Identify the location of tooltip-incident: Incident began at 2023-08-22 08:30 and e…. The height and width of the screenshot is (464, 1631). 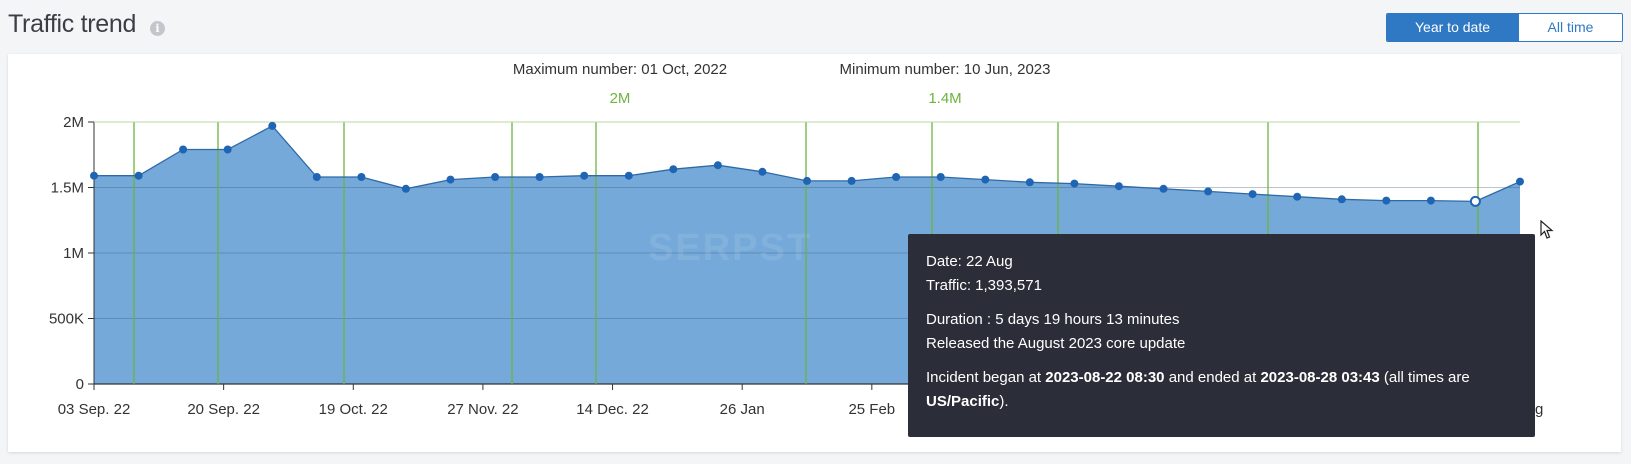
(1221, 390).